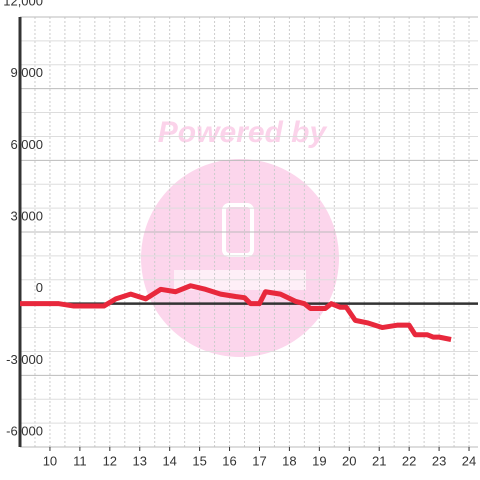  What do you see at coordinates (349, 460) in the screenshot?
I see `x-tick-label: 20` at bounding box center [349, 460].